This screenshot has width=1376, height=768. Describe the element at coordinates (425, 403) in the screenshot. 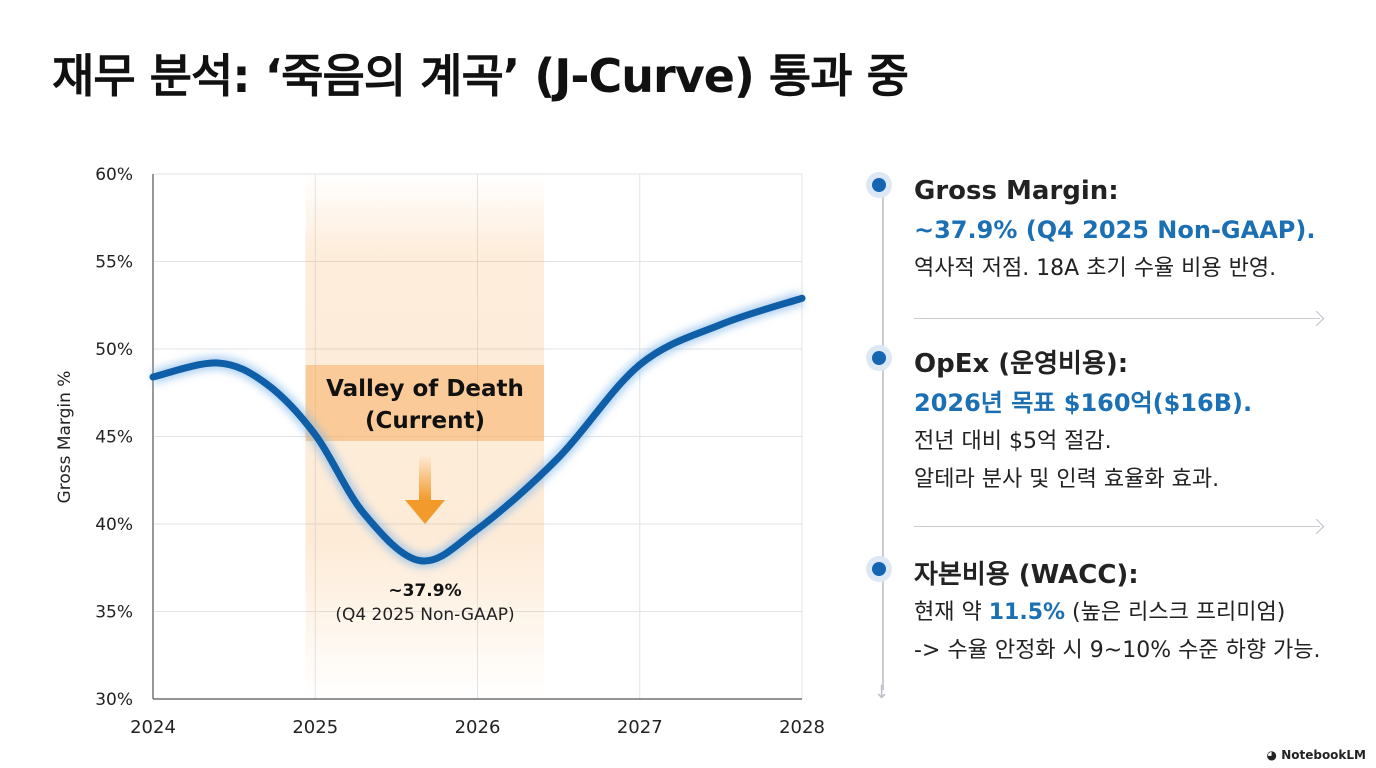

I see `valley-label-box` at that location.